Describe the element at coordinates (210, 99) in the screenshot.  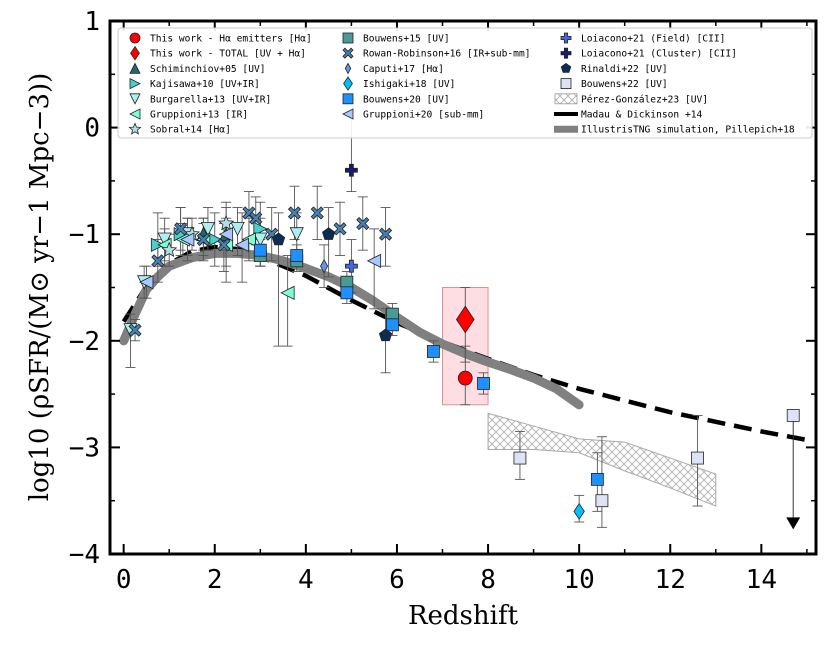
I see `legend-label: Burgarella+13 [UV+IR]` at that location.